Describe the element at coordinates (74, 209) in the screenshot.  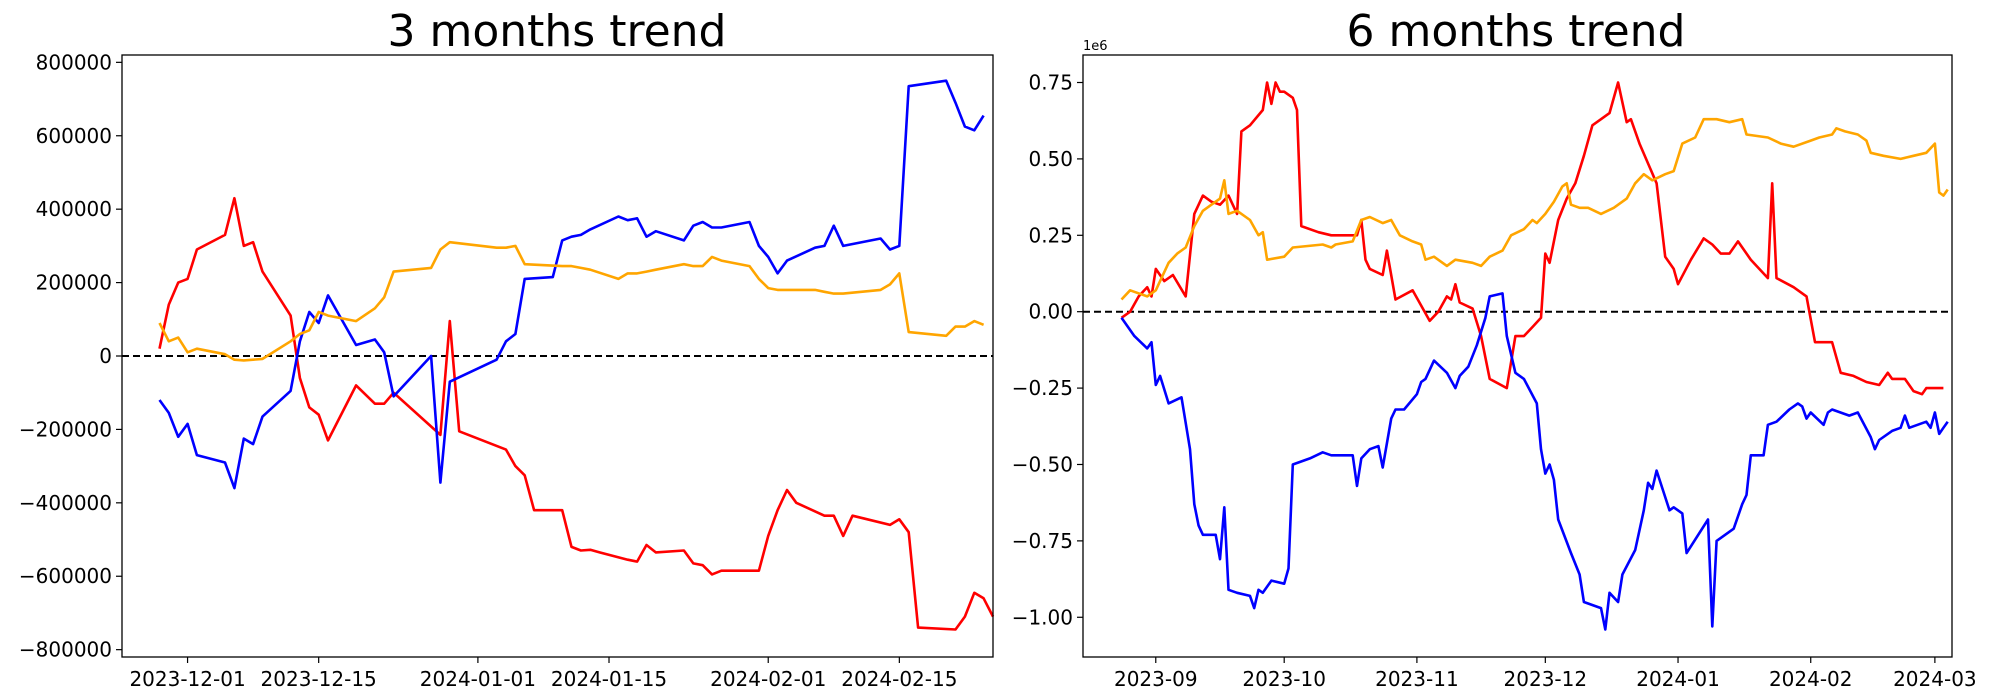
I see `y-tick-label: 400000` at that location.